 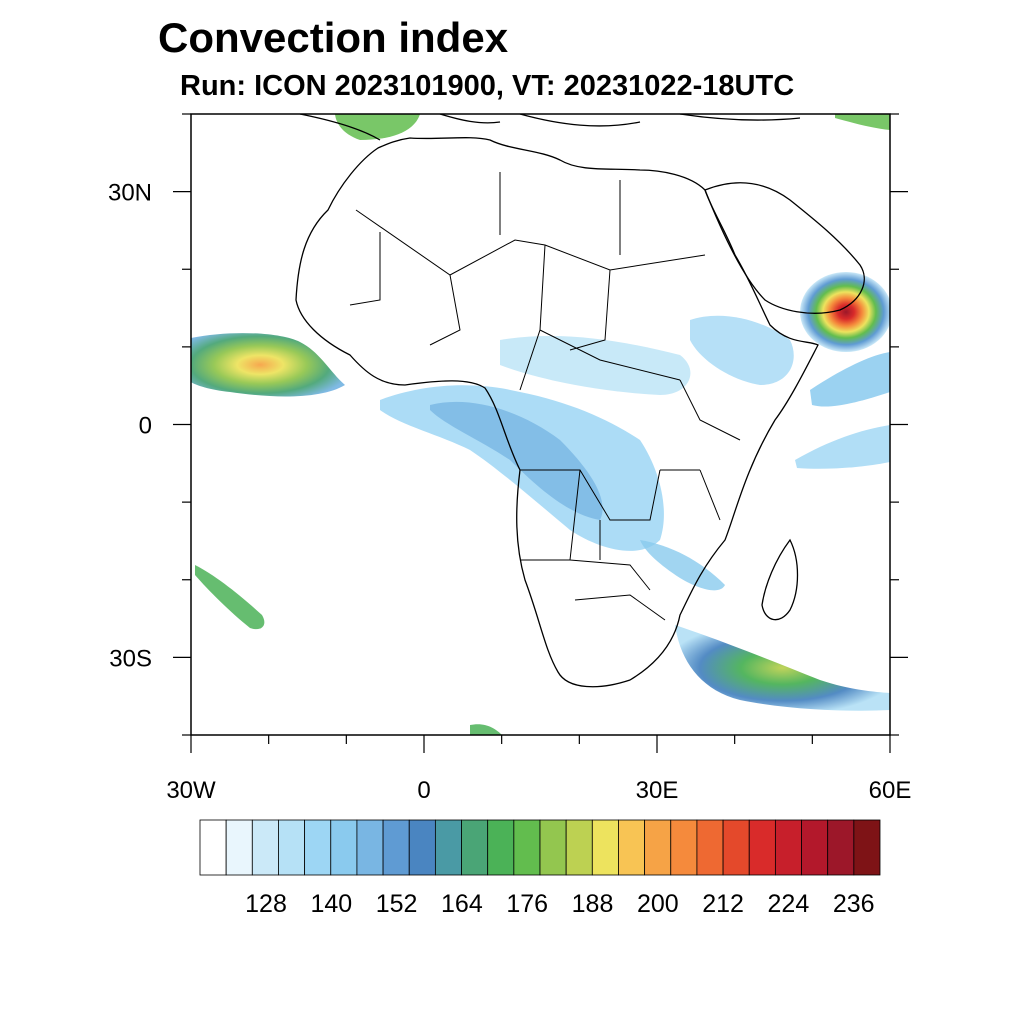 What do you see at coordinates (658, 904) in the screenshot?
I see `colorbar-label: 200` at bounding box center [658, 904].